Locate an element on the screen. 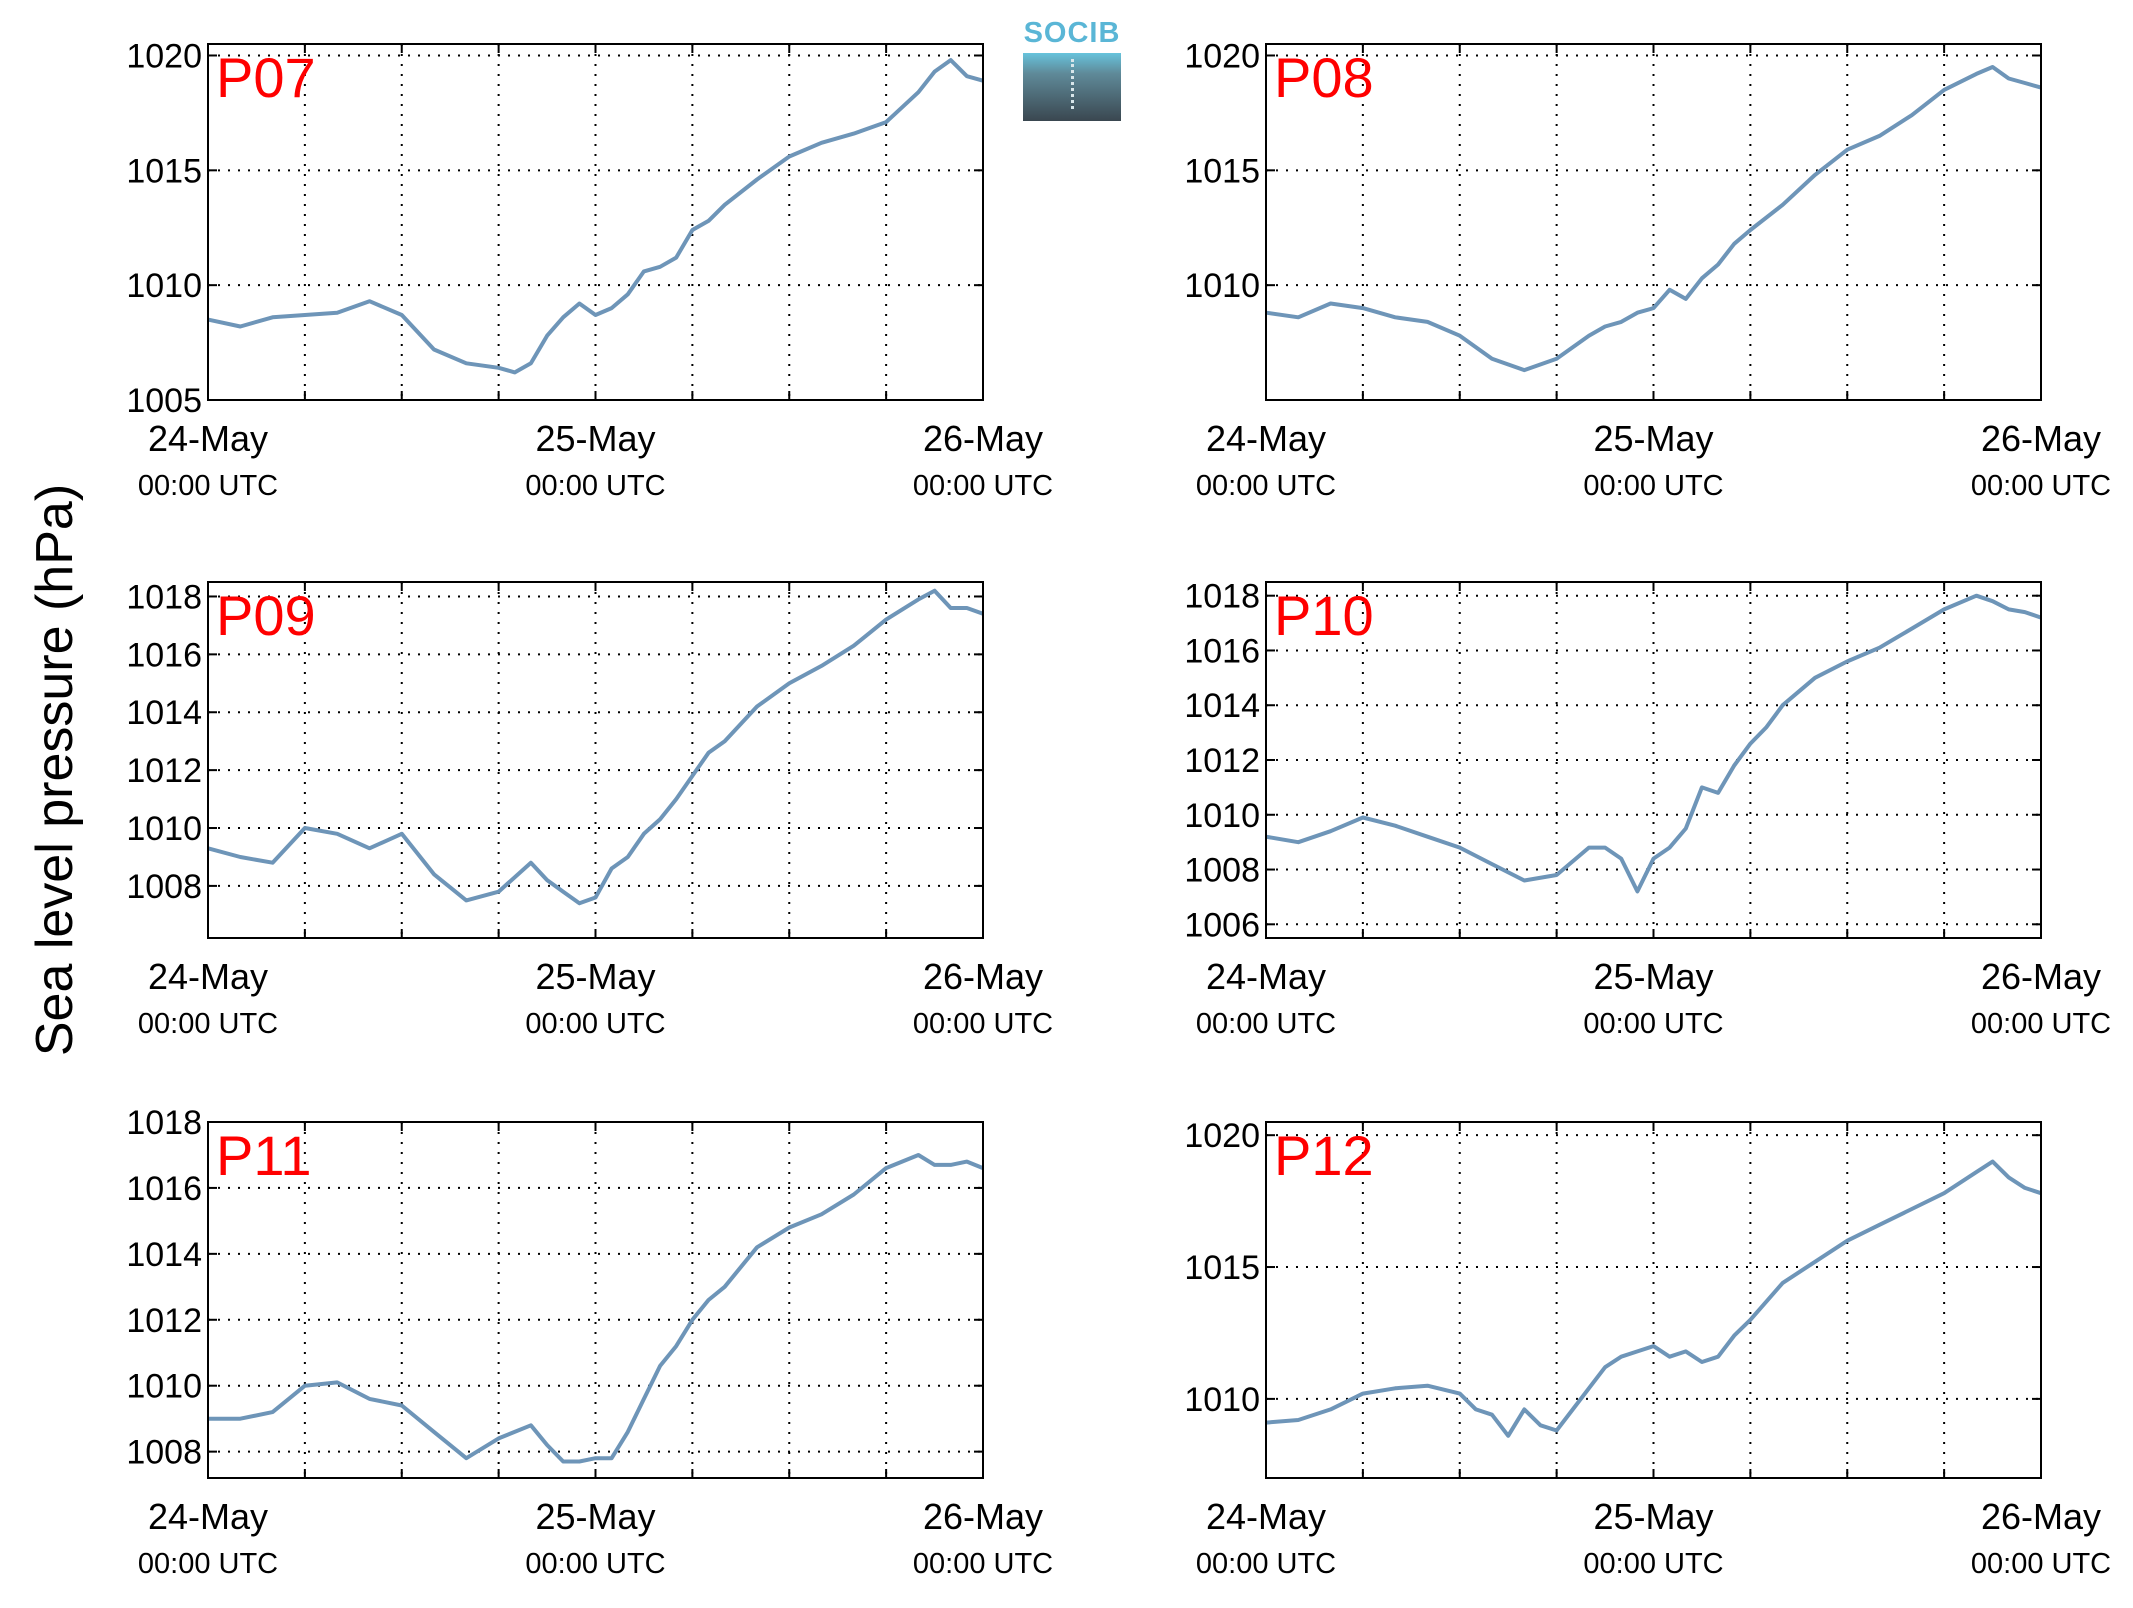 Image resolution: width=2133 pixels, height=1608 pixels. station-label: P09 is located at coordinates (266, 615).